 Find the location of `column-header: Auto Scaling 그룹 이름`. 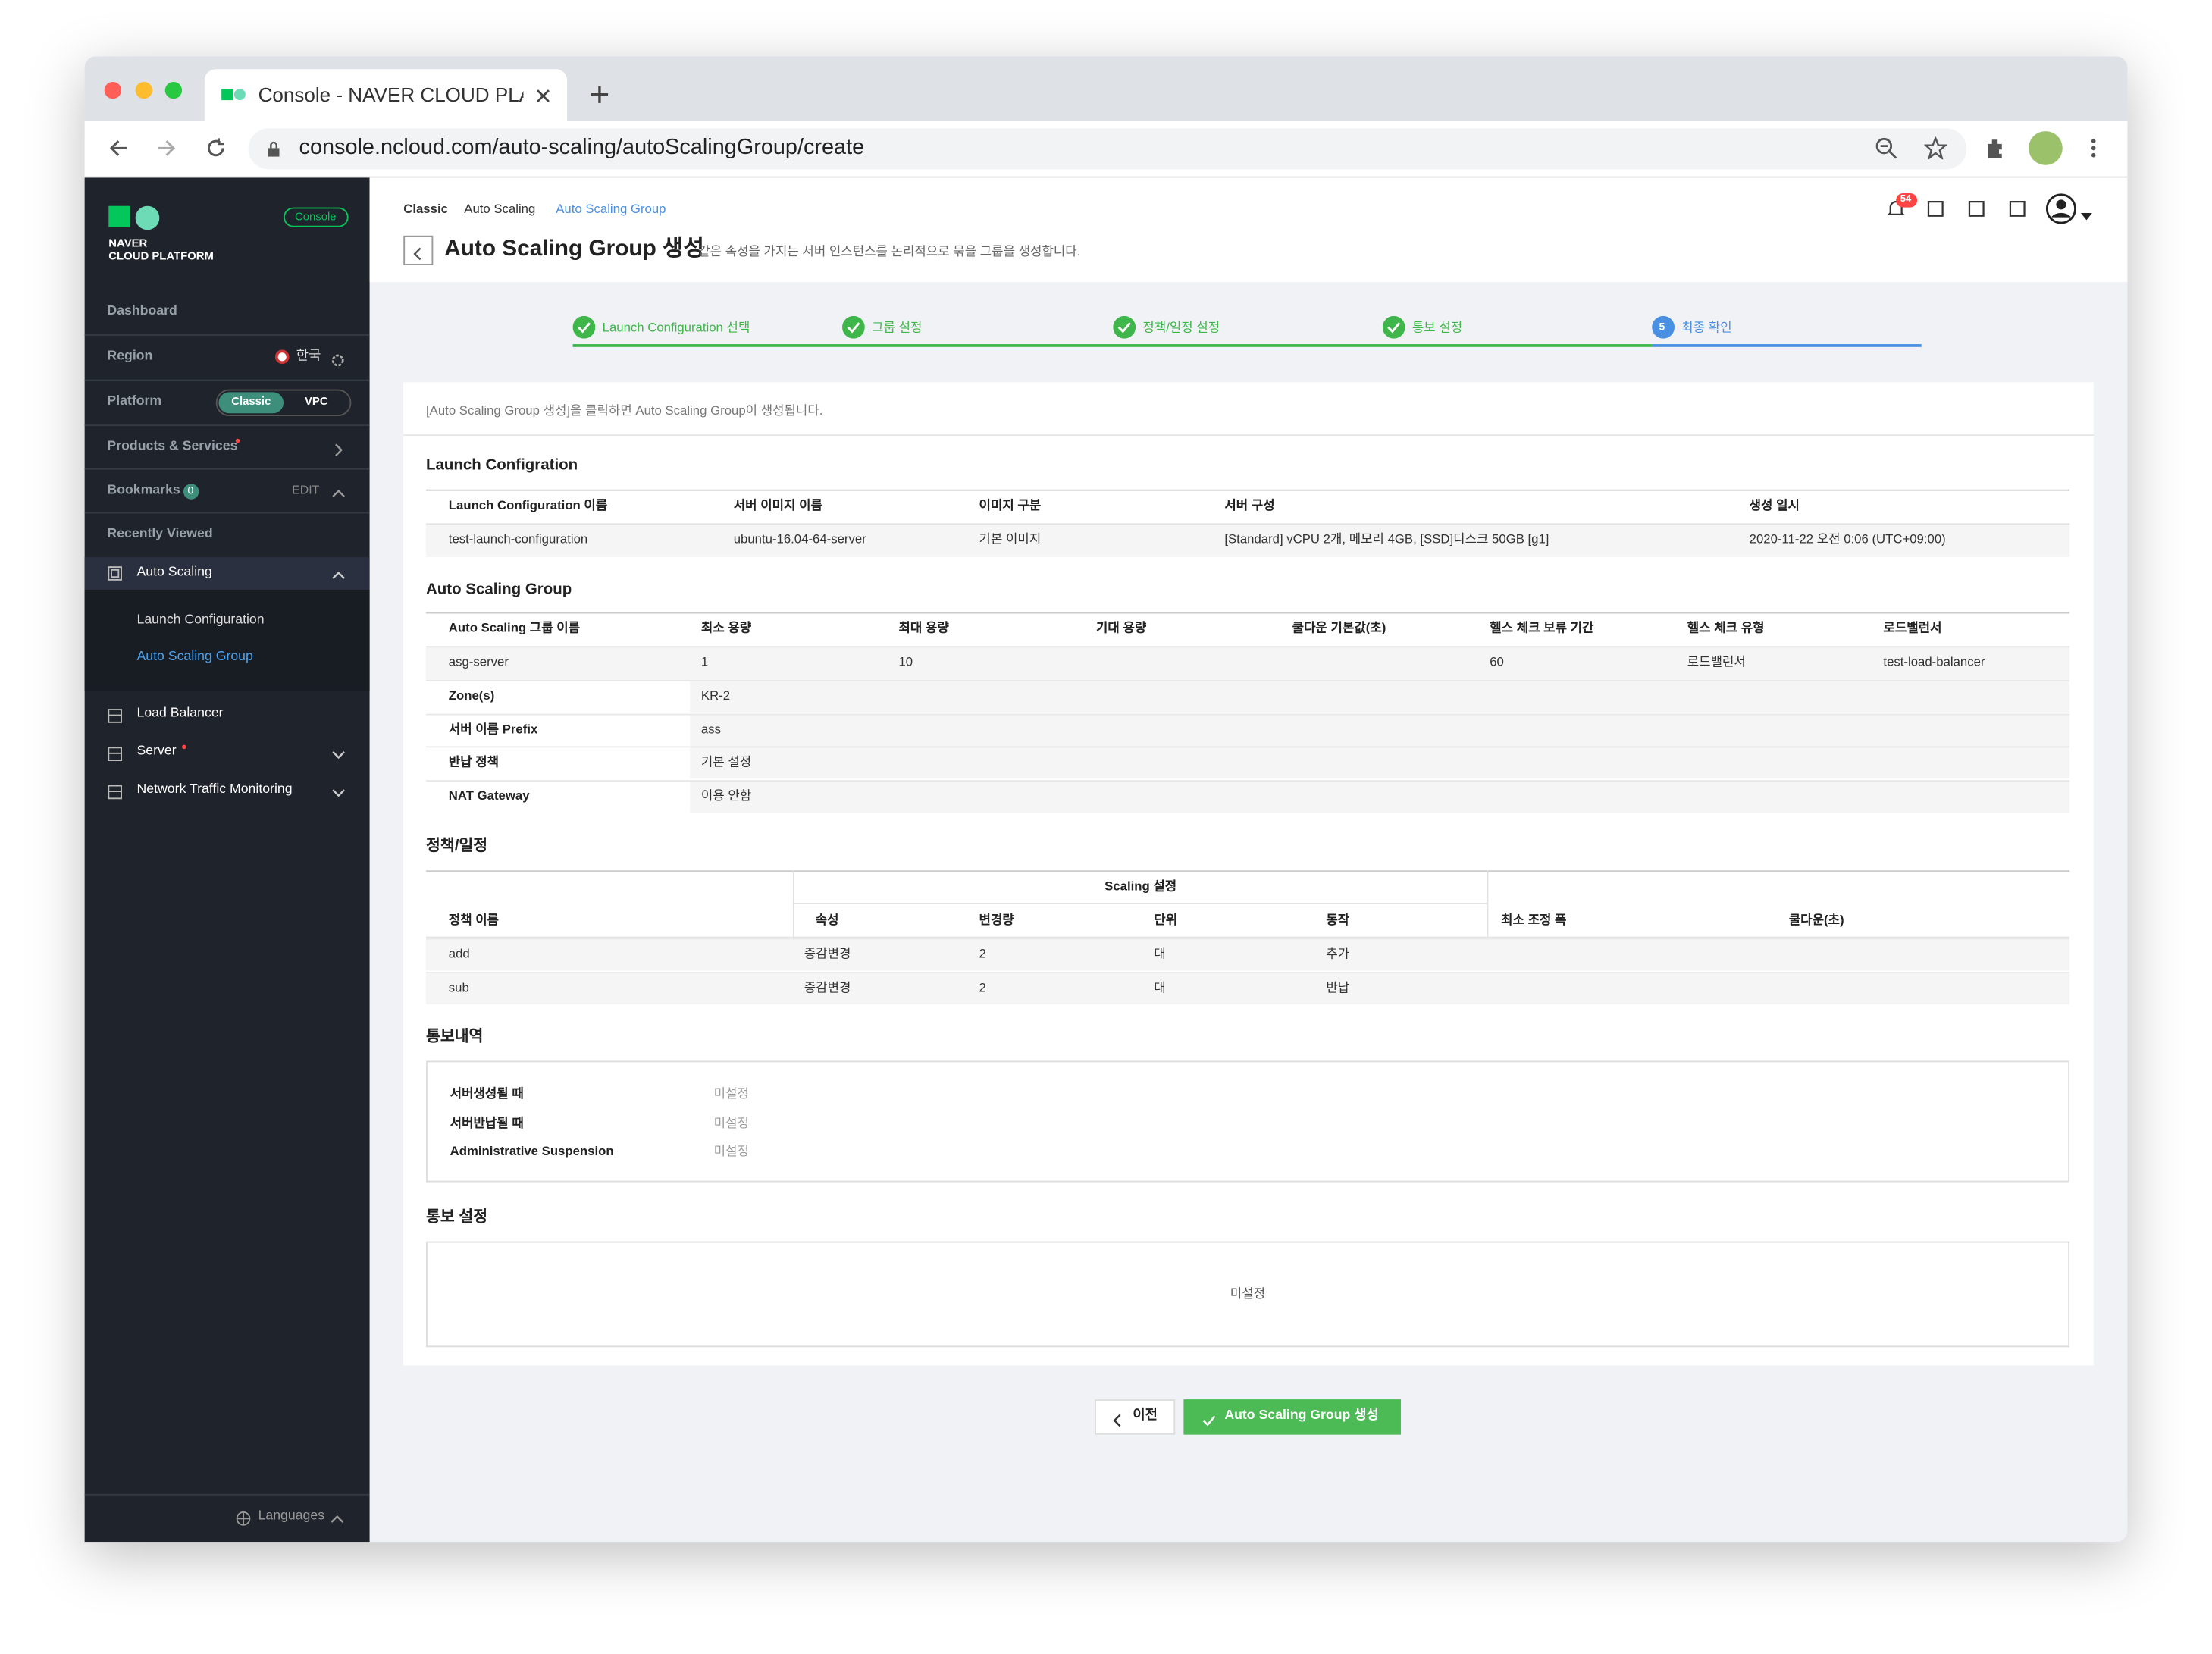

column-header: Auto Scaling 그룹 이름 is located at coordinates (514, 627).